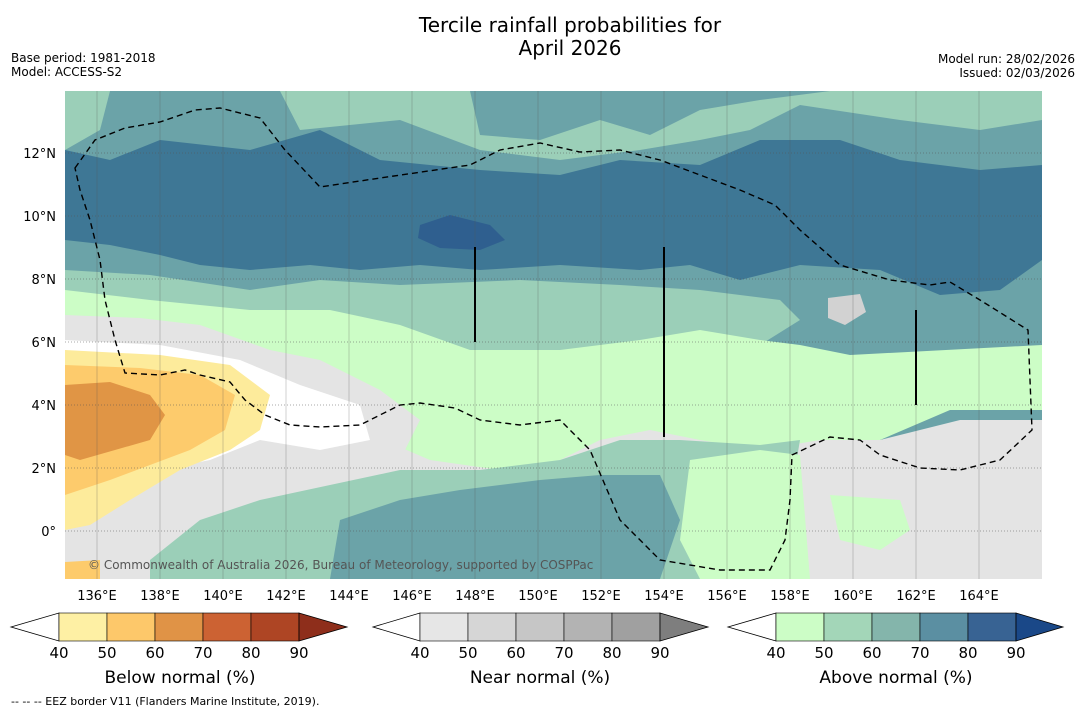 The height and width of the screenshot is (713, 1085). Describe the element at coordinates (570, 25) in the screenshot. I see `title-line-1: Tercile rainfall probabilities for` at that location.